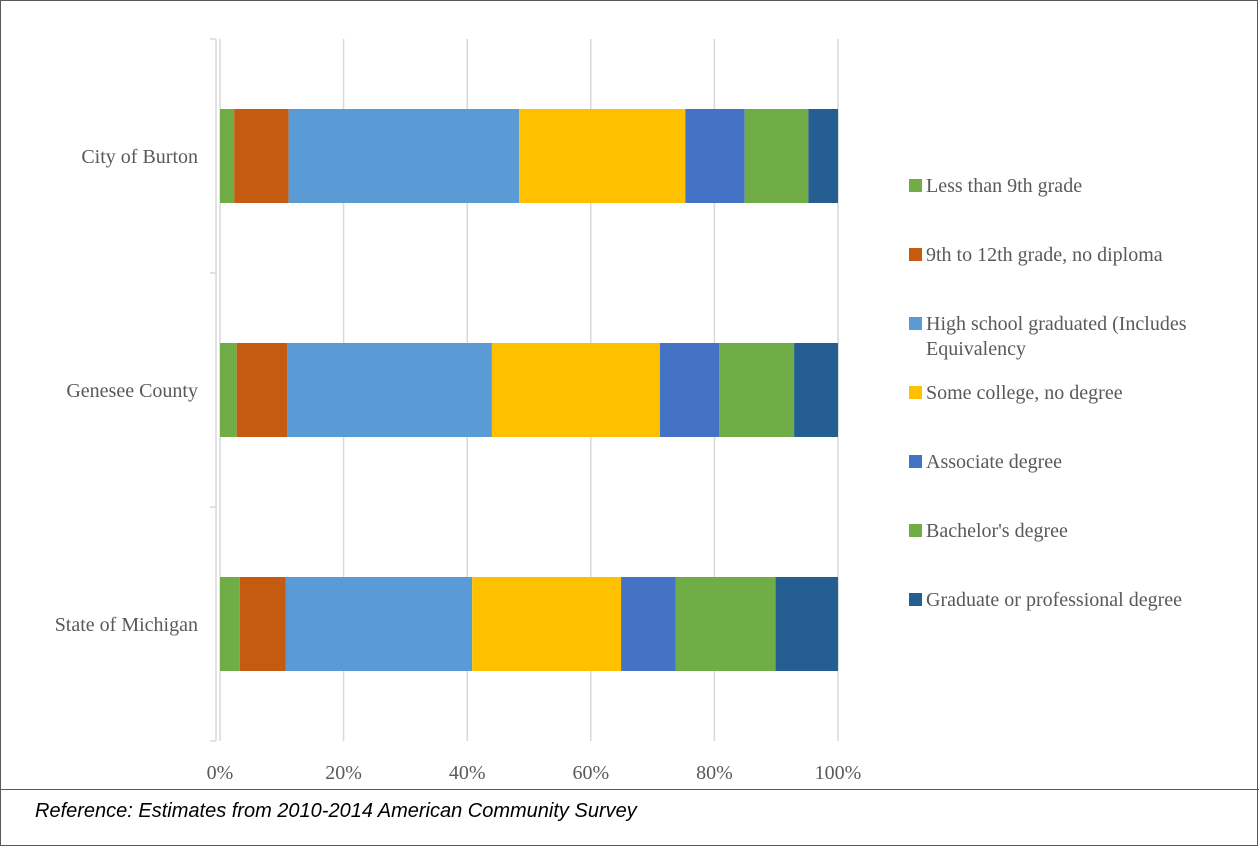 The image size is (1260, 848). I want to click on category-label: State of Michigan, so click(126, 625).